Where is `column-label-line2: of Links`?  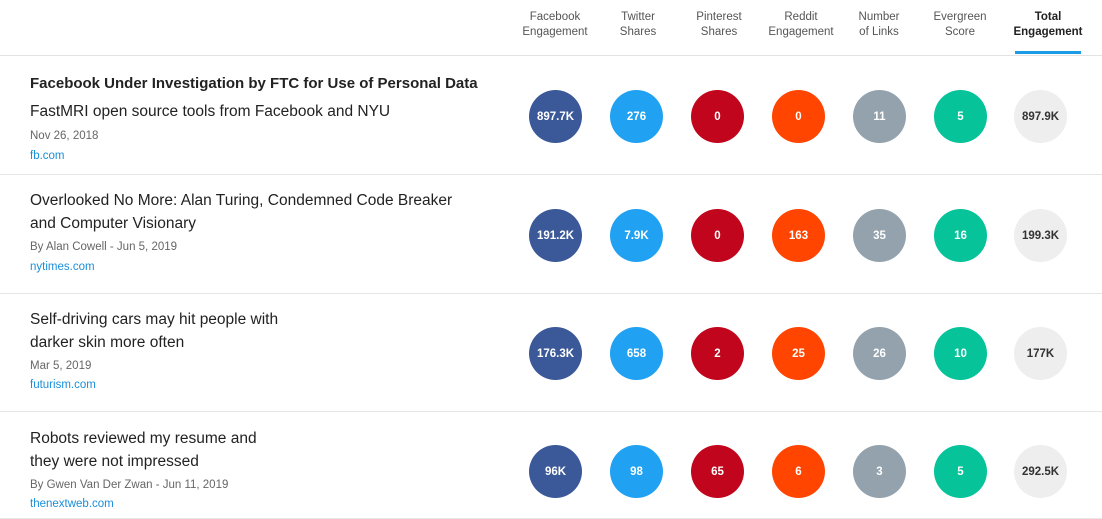 column-label-line2: of Links is located at coordinates (879, 32).